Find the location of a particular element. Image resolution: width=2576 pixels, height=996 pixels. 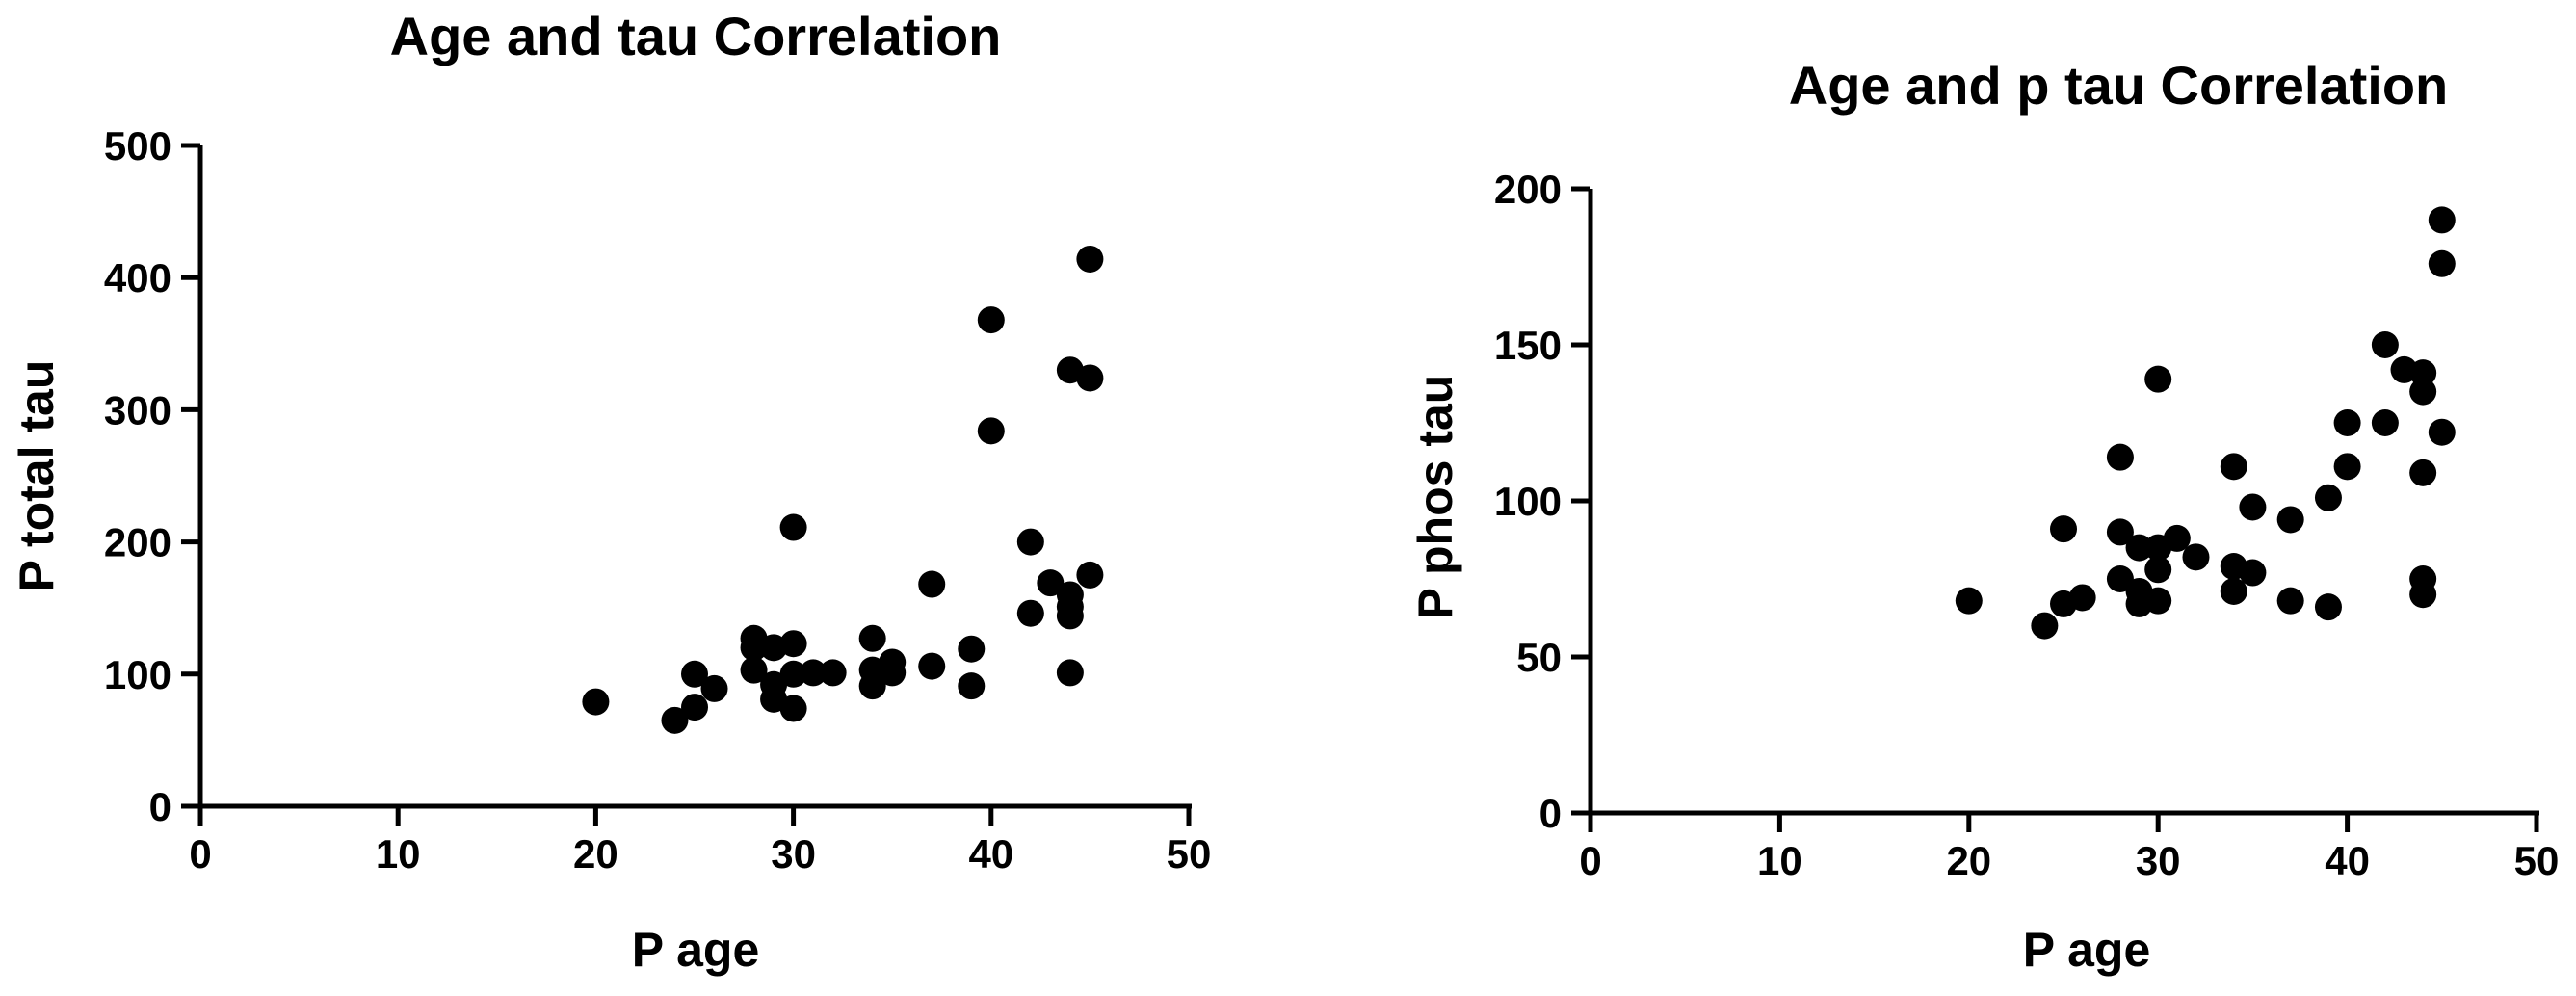

chart-title: Age and tau Correlation is located at coordinates (696, 36).